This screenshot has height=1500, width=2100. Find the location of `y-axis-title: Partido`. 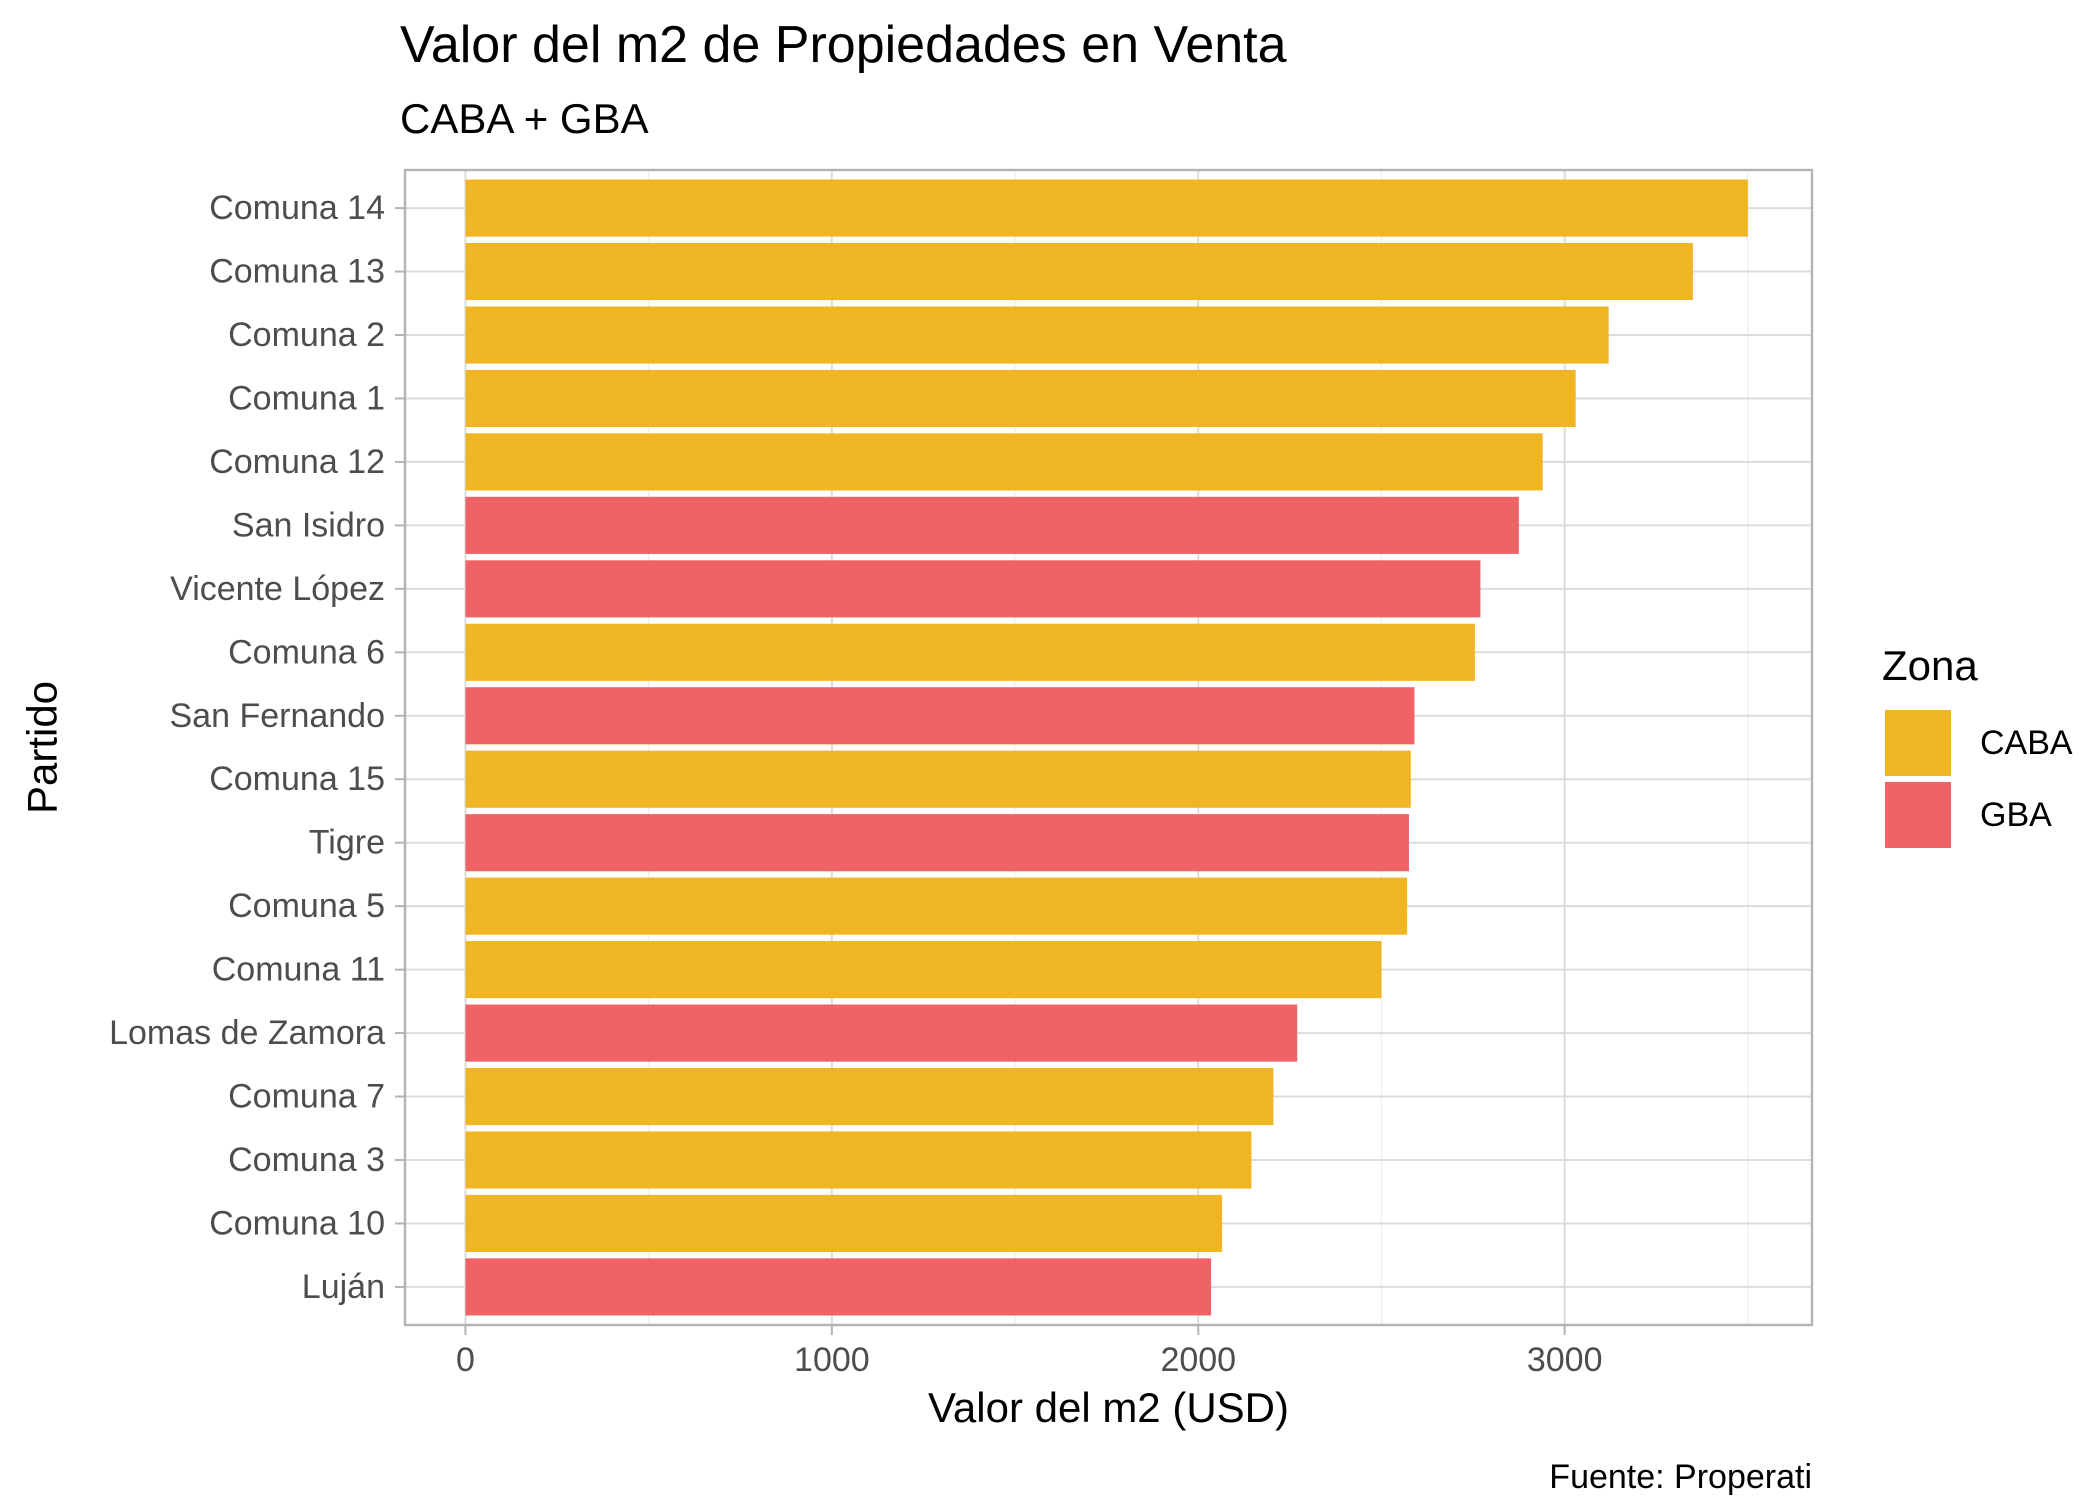

y-axis-title: Partido is located at coordinates (42, 747).